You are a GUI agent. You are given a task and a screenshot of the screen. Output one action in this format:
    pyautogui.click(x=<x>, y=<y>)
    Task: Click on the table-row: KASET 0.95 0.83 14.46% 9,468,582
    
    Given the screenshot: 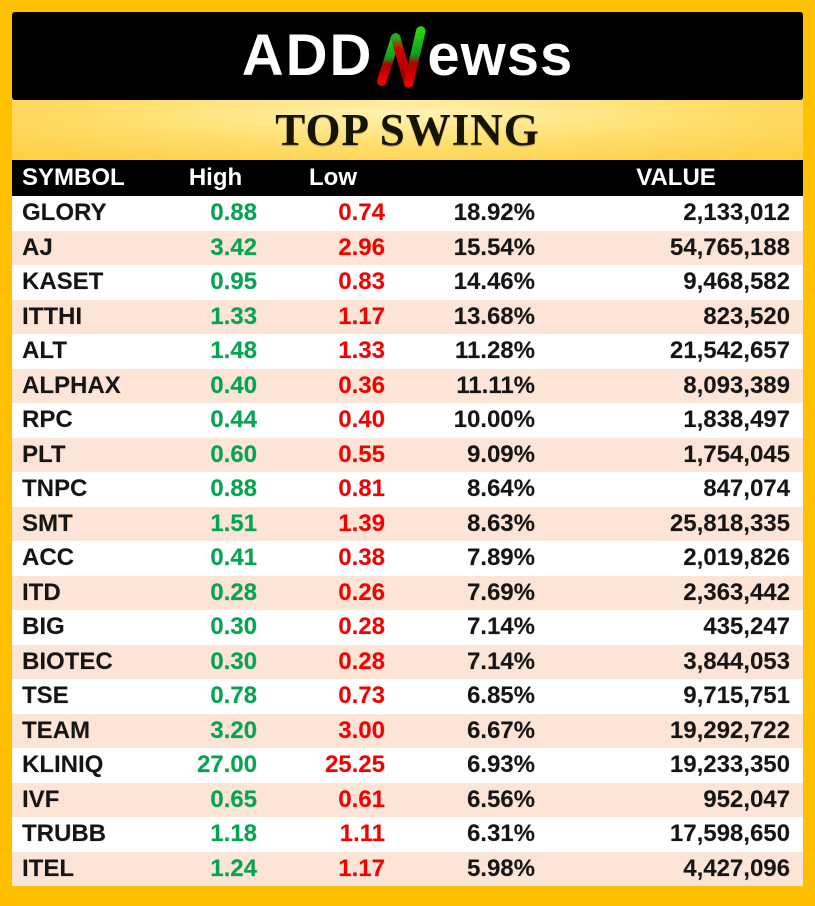 What is the action you would take?
    pyautogui.click(x=407, y=282)
    